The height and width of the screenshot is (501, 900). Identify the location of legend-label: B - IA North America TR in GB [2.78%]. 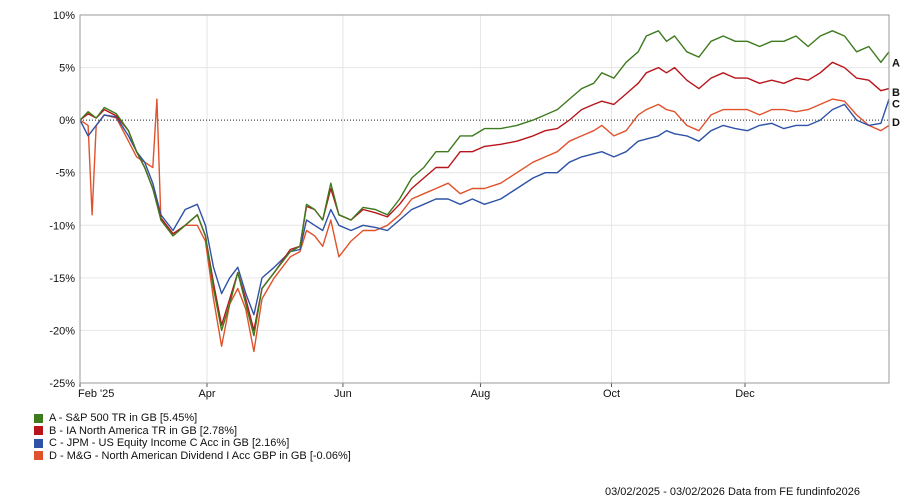
(143, 430).